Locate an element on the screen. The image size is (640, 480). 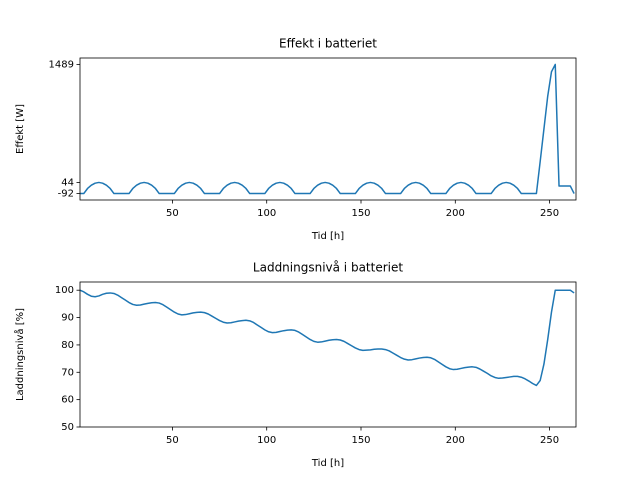
y-tick-label: 44 is located at coordinates (67, 182).